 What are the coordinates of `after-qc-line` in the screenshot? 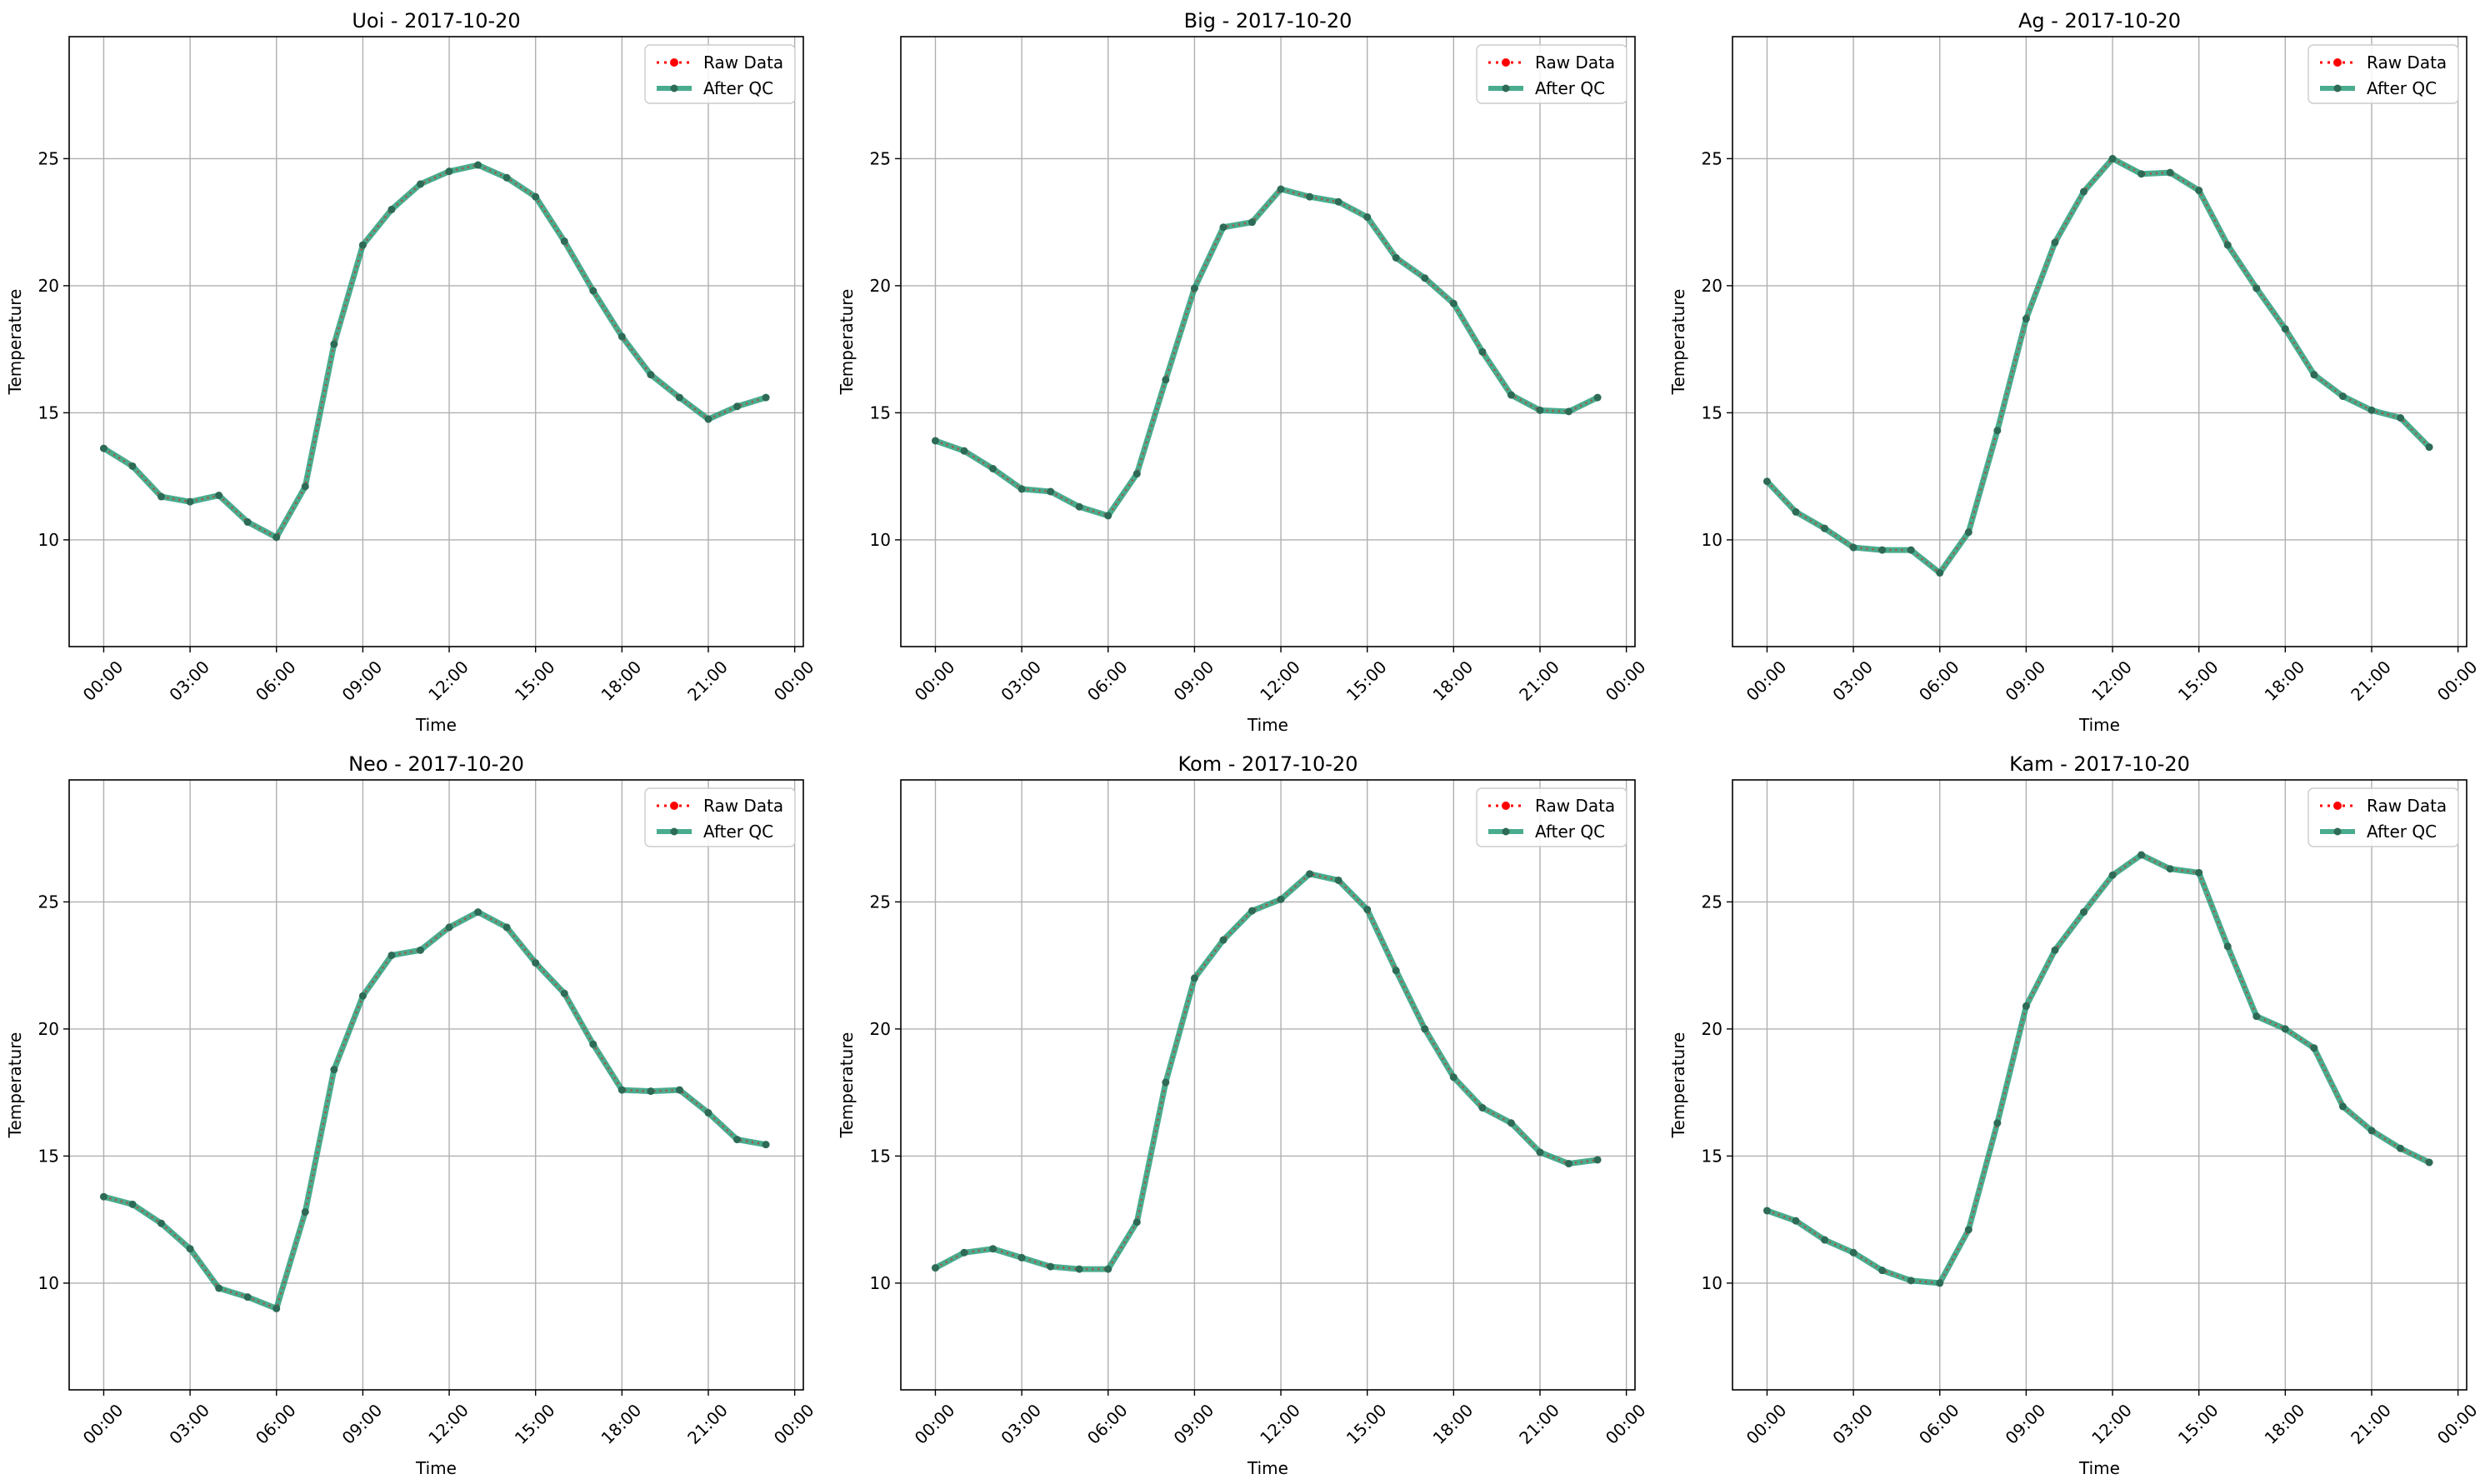 It's located at (434, 1110).